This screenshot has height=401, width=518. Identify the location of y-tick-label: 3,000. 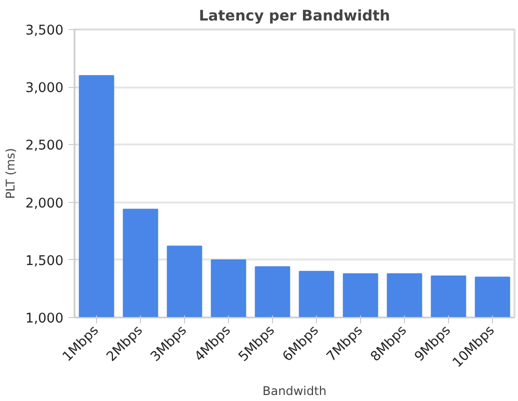
(44, 88).